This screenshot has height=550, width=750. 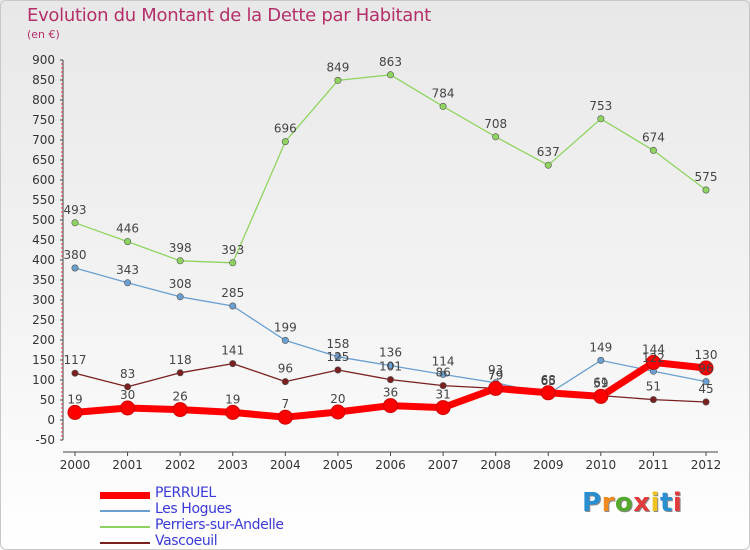 I want to click on y-tick-label-8: 350, so click(x=43, y=280).